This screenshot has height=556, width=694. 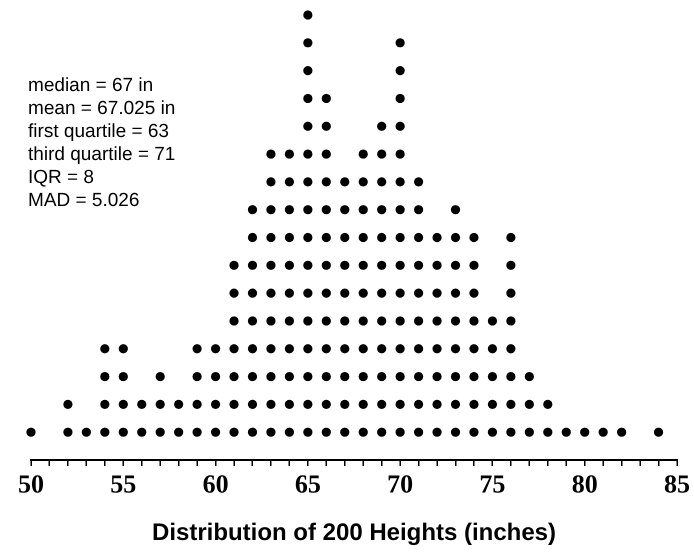 I want to click on annotation: median = 67 in, so click(x=91, y=85).